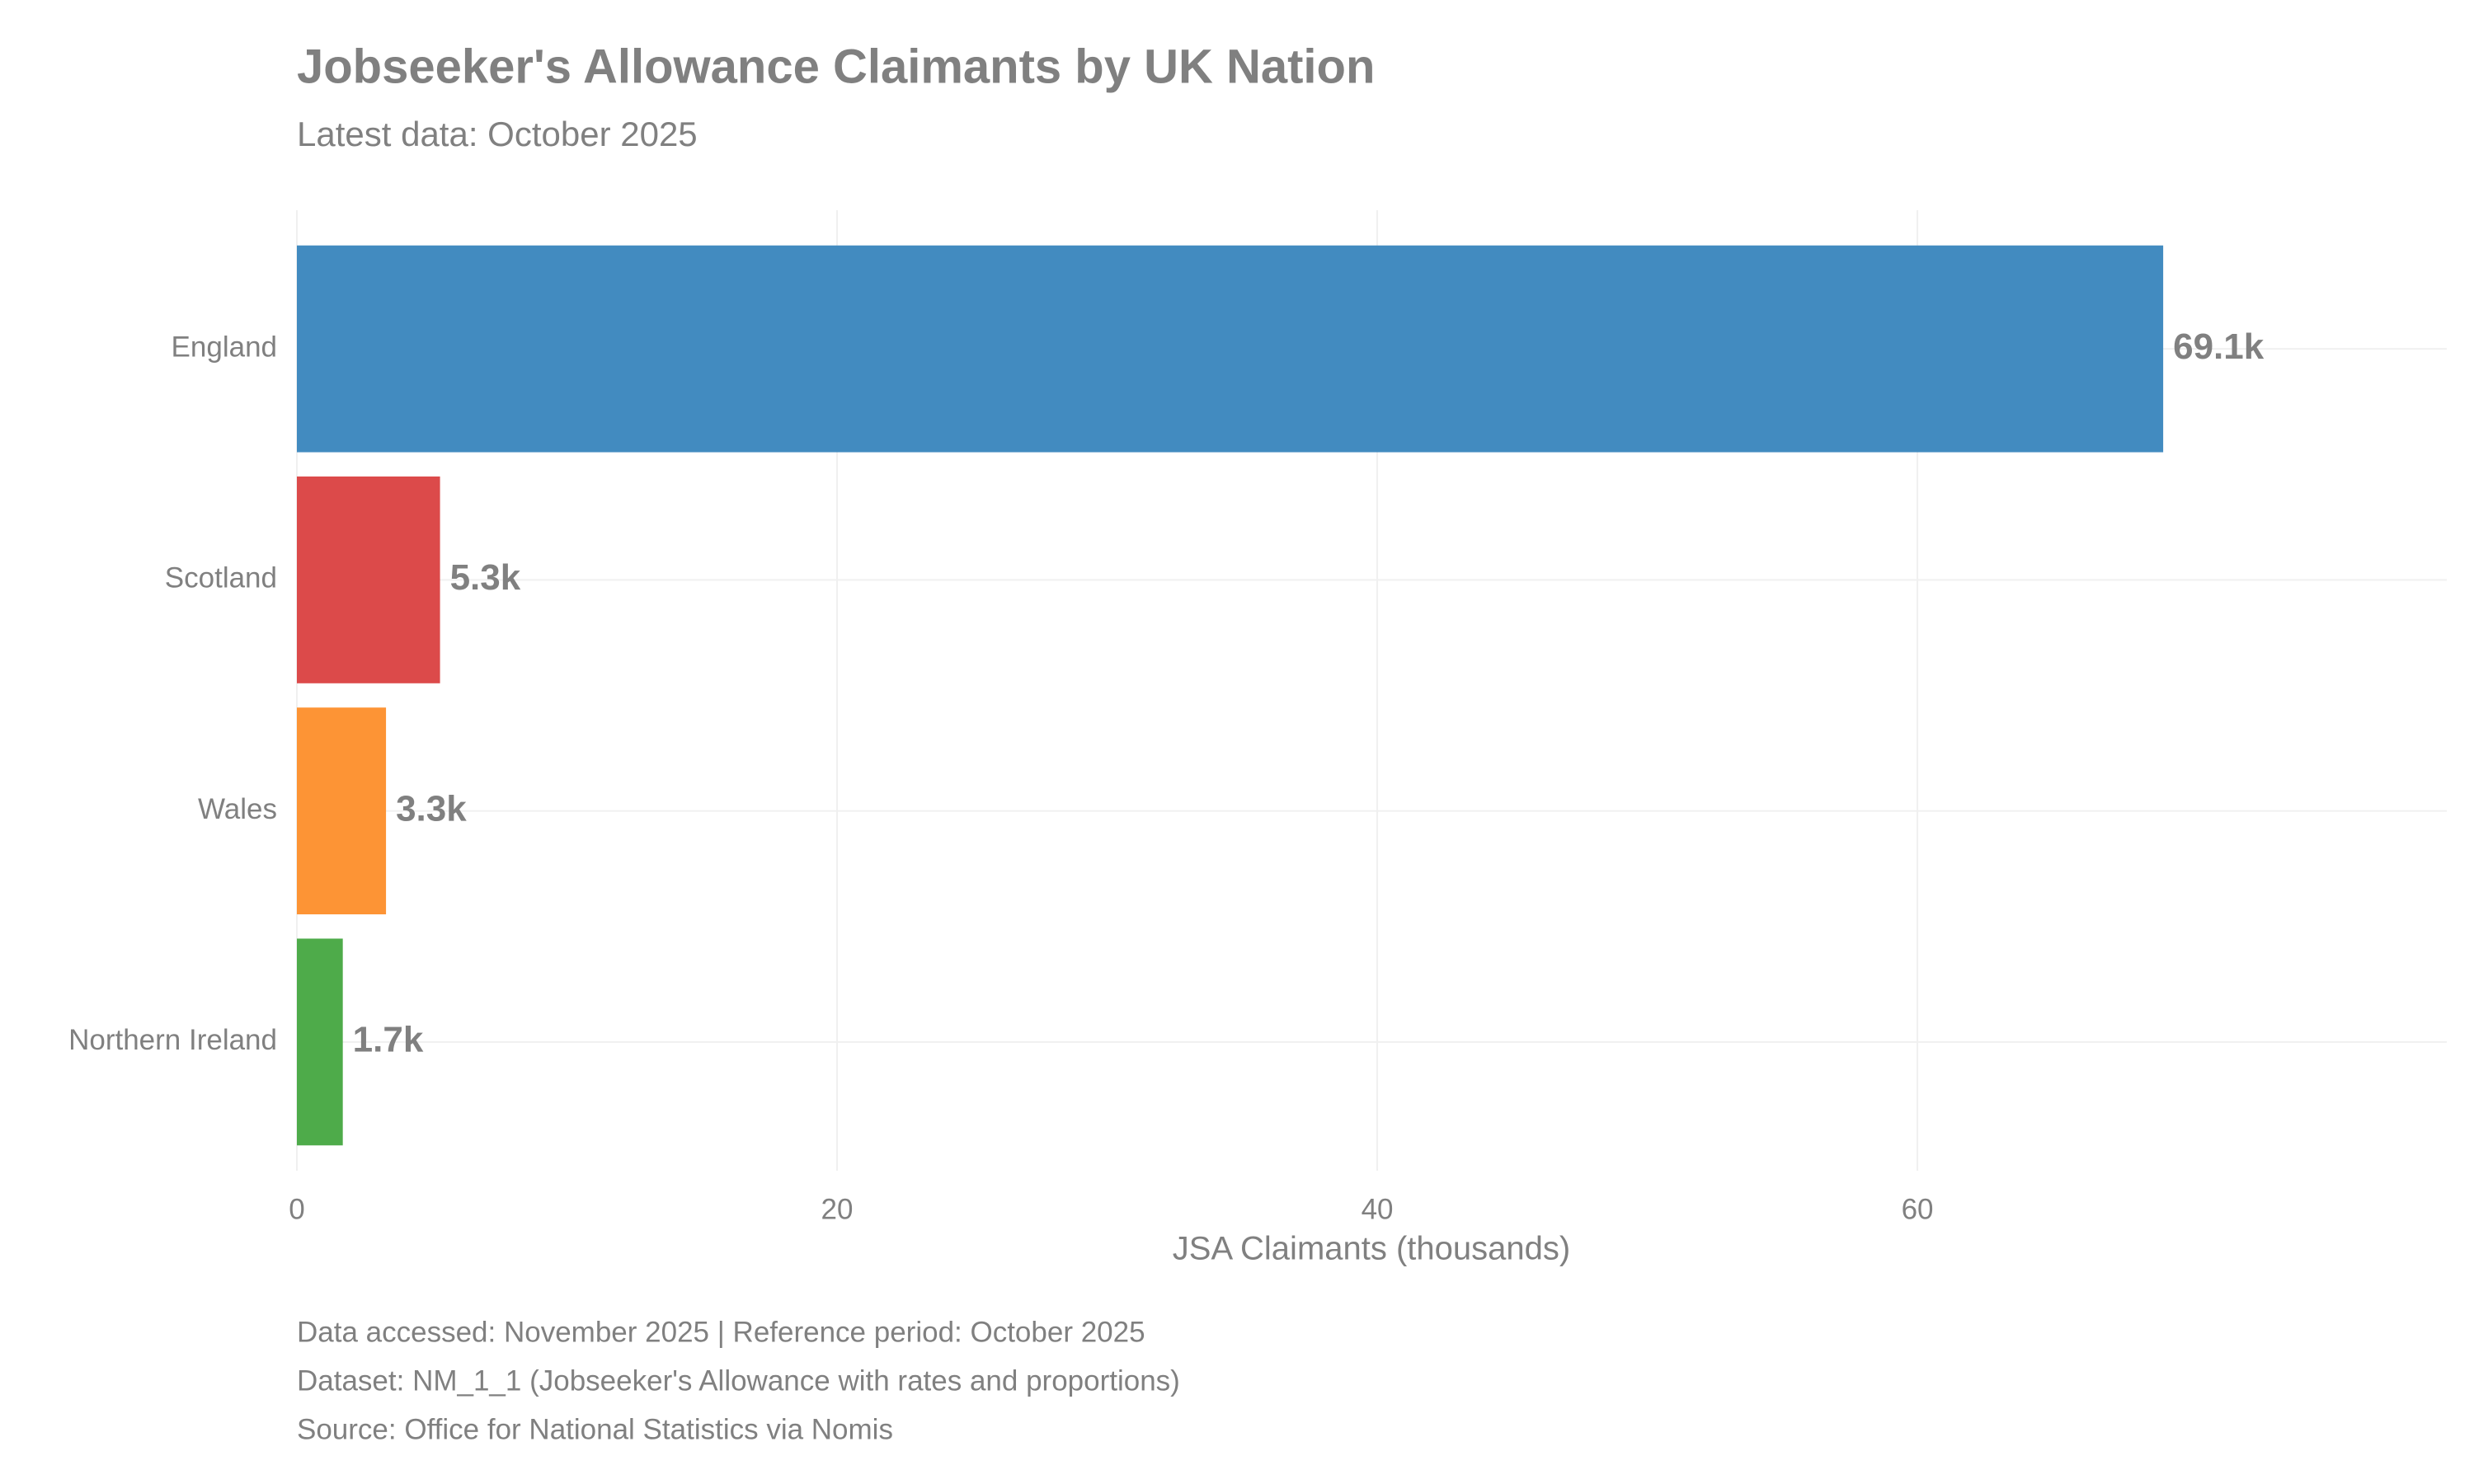 This screenshot has width=2474, height=1484. I want to click on chart-subtitle: Latest data: October 2025, so click(497, 134).